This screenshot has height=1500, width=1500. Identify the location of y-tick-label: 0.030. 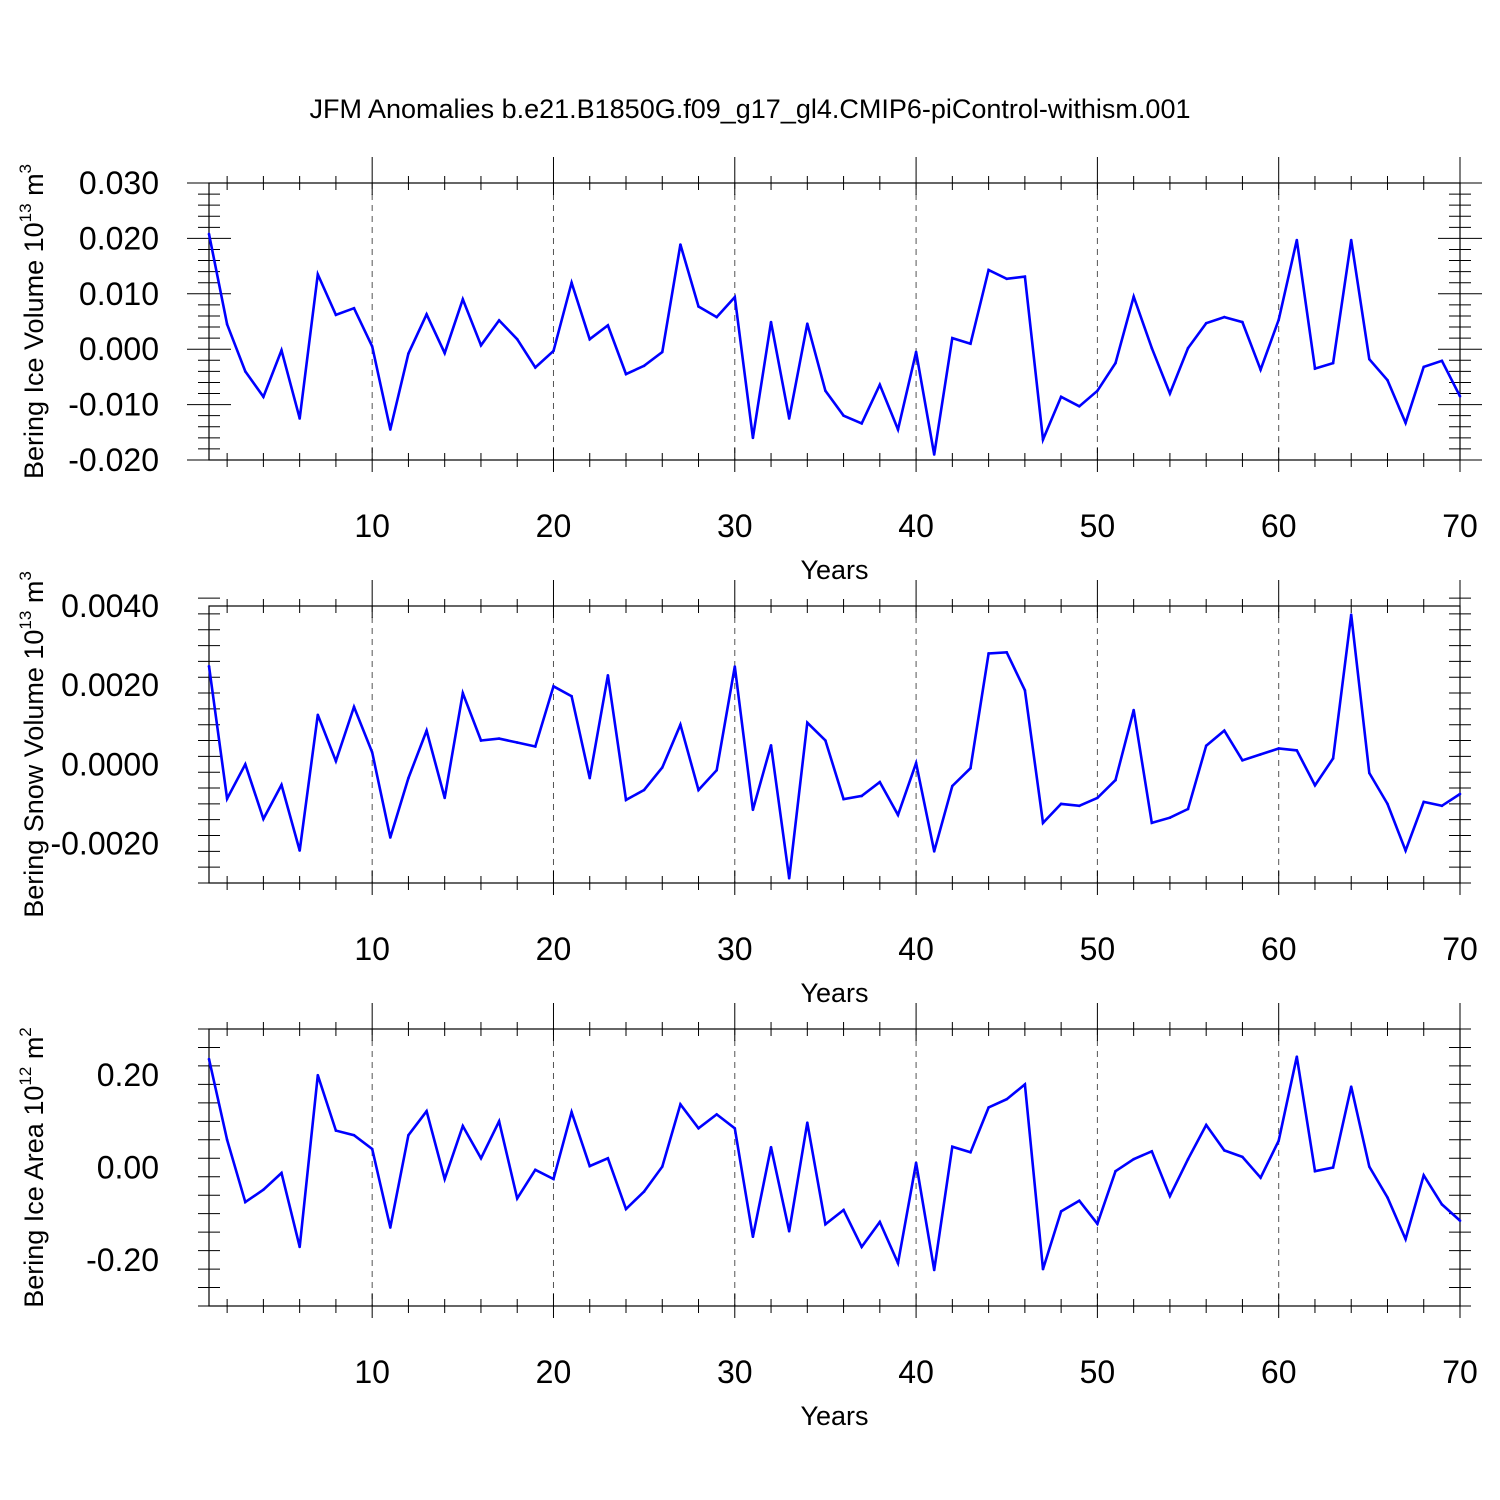
(119, 183).